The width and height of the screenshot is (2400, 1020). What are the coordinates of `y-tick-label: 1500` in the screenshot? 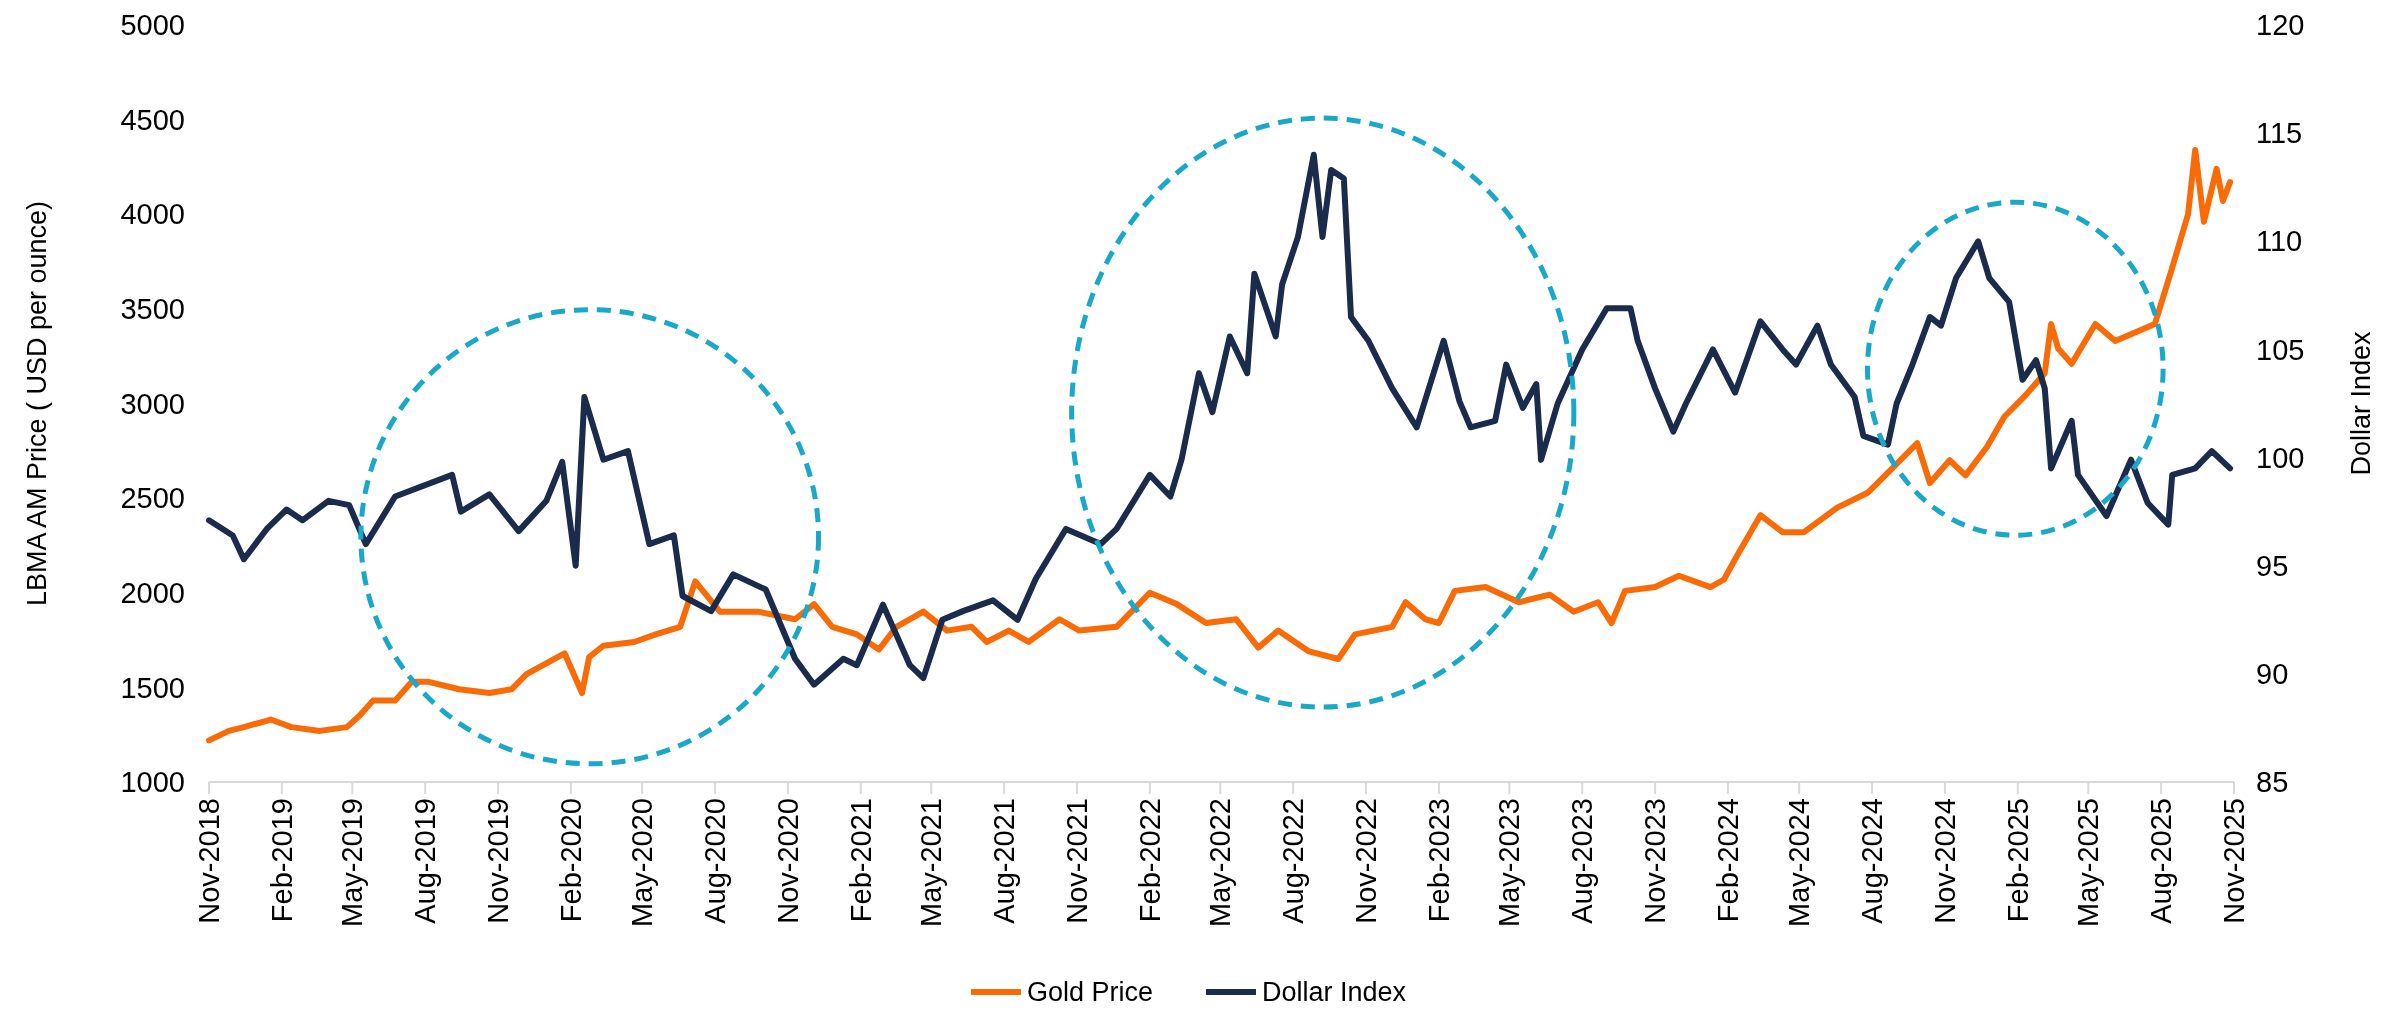 It's located at (152, 687).